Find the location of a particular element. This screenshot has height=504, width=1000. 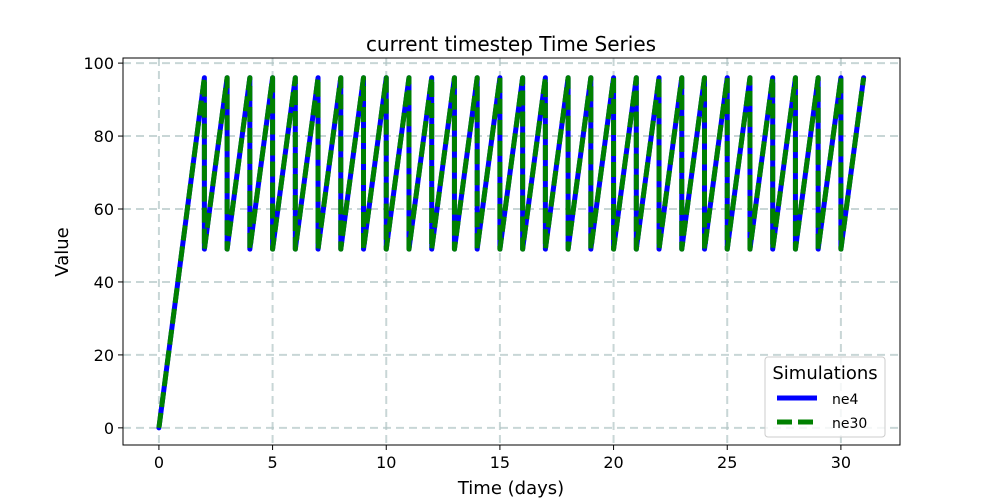

y-axis-label: Value is located at coordinates (62, 251).